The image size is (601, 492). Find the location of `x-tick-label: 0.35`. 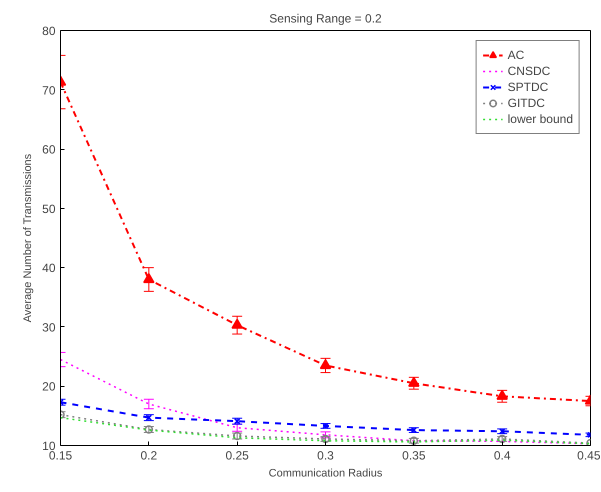

x-tick-label: 0.35 is located at coordinates (414, 455).